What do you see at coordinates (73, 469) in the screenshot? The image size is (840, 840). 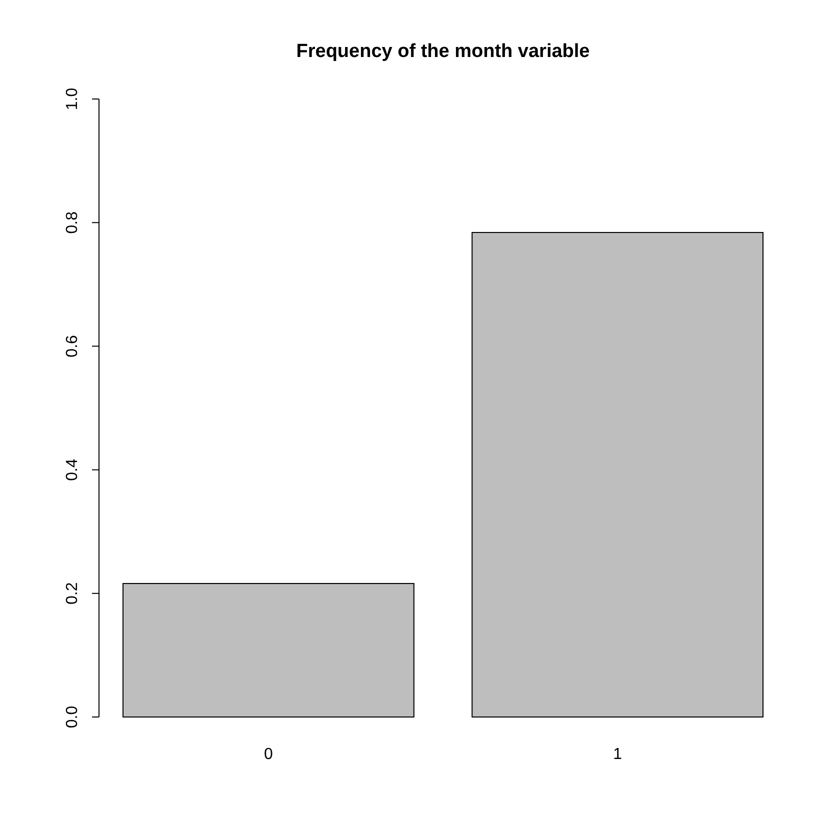 I see `y-tick-label: 0.4` at bounding box center [73, 469].